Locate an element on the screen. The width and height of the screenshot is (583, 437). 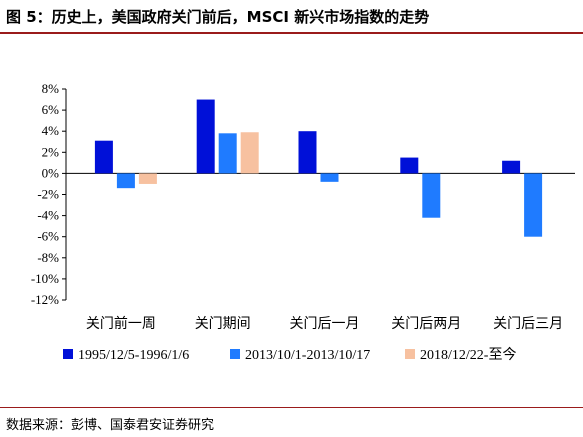
y-tick-label: -2% is located at coordinates (48, 194).